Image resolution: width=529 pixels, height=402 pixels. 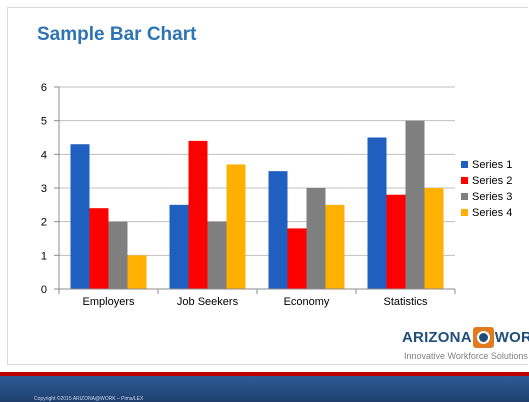 What do you see at coordinates (437, 337) in the screenshot?
I see `logo-word-left: ARIZONA` at bounding box center [437, 337].